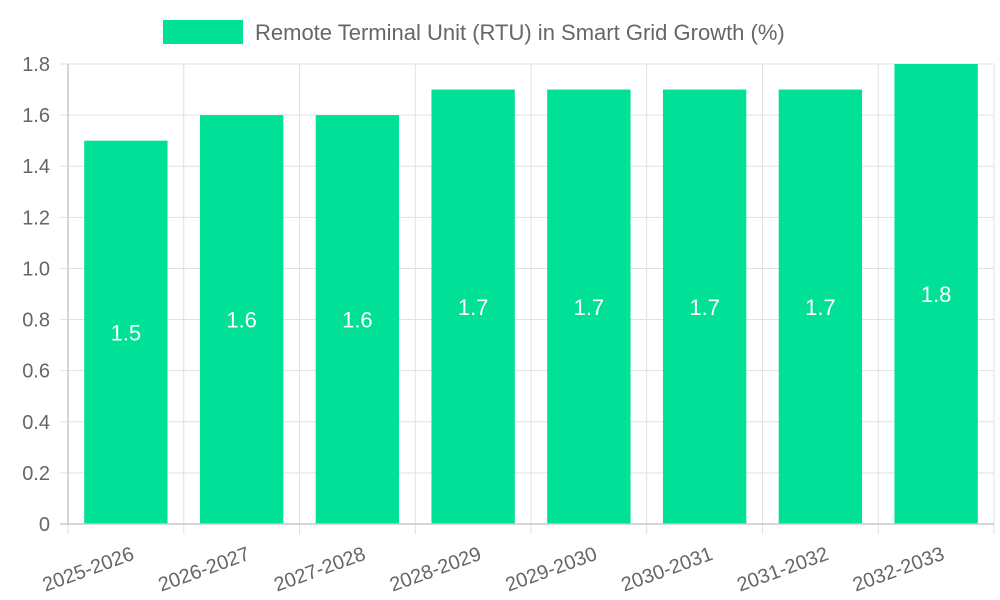 Image resolution: width=1000 pixels, height=600 pixels. Describe the element at coordinates (666, 569) in the screenshot. I see `x-tick-label: 2030-2031` at that location.